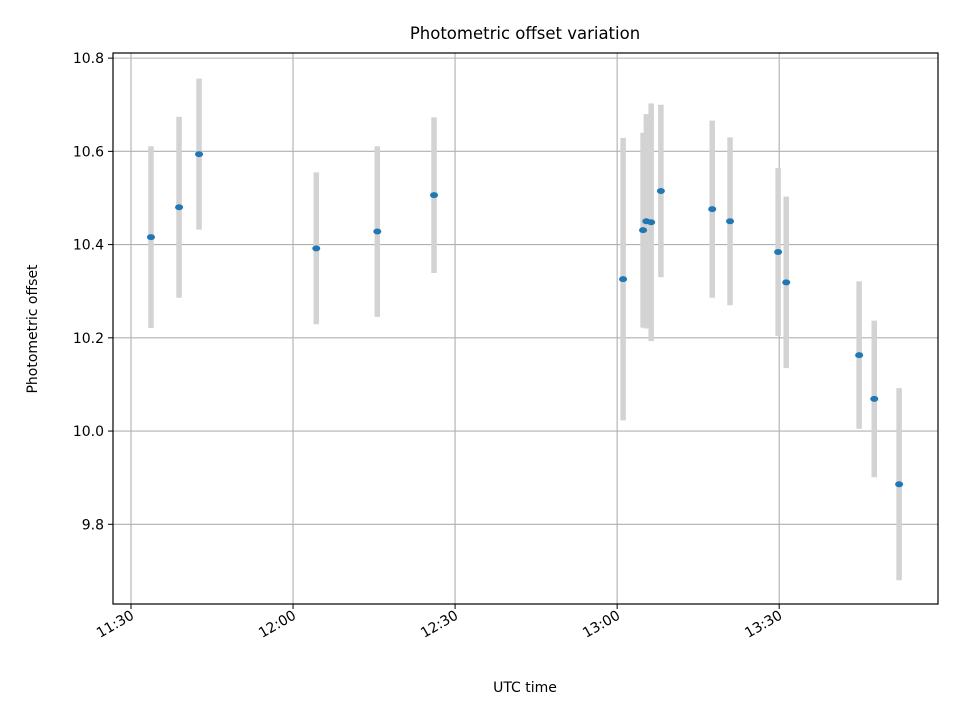 The height and width of the screenshot is (724, 960). What do you see at coordinates (601, 625) in the screenshot?
I see `x-tick-label: 13:00` at bounding box center [601, 625].